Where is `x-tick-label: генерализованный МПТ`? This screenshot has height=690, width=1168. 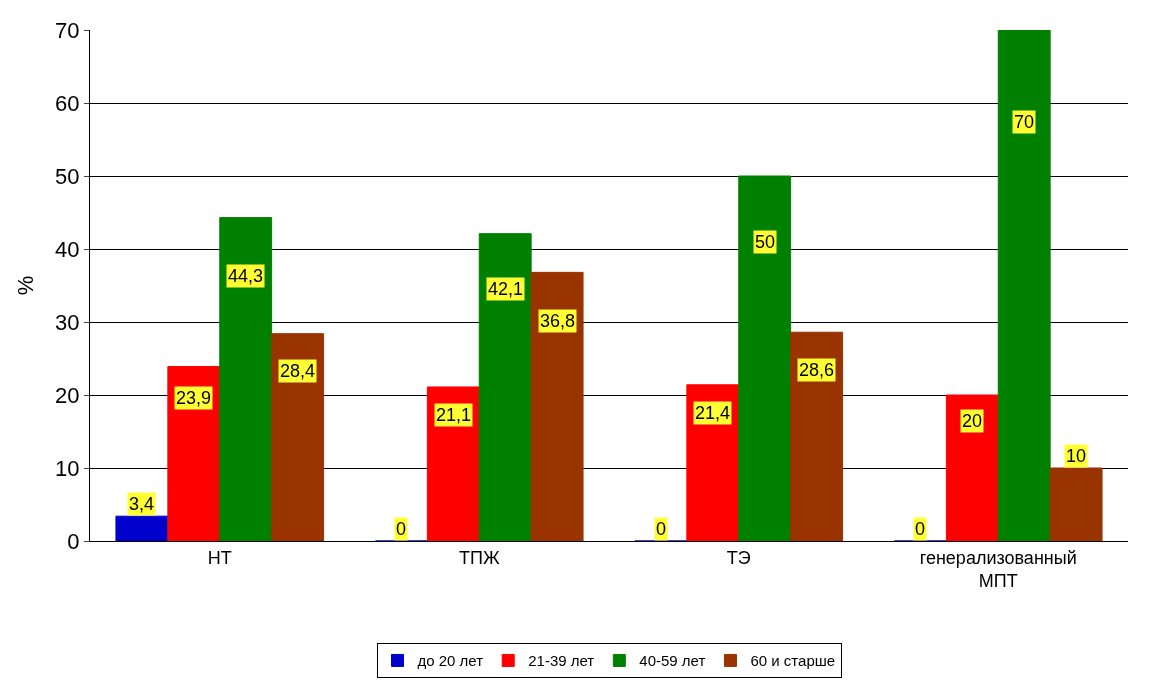 x-tick-label: генерализованный МПТ is located at coordinates (998, 569).